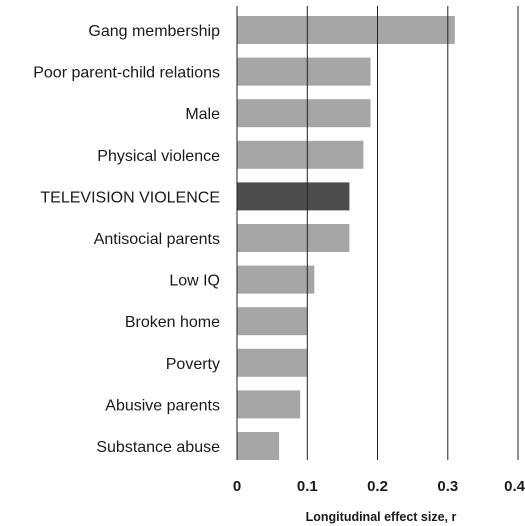  I want to click on x-tick-labels: 0 0.1 0.2 0.3 0.4, so click(379, 486).